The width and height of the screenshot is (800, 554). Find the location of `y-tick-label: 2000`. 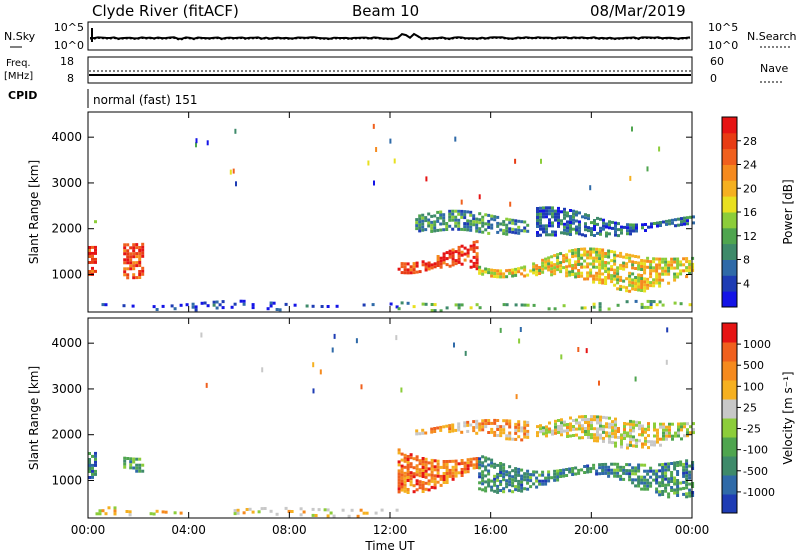

y-tick-label: 2000 is located at coordinates (66, 435).